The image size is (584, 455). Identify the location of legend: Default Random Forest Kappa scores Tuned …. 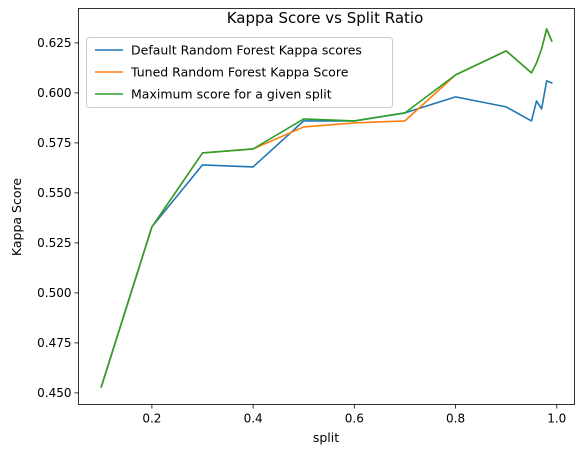
(240, 73).